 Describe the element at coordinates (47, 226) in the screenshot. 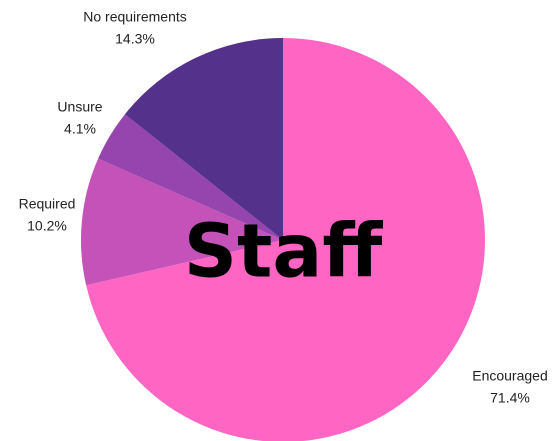

I see `slice-value-label: 10.2%` at that location.